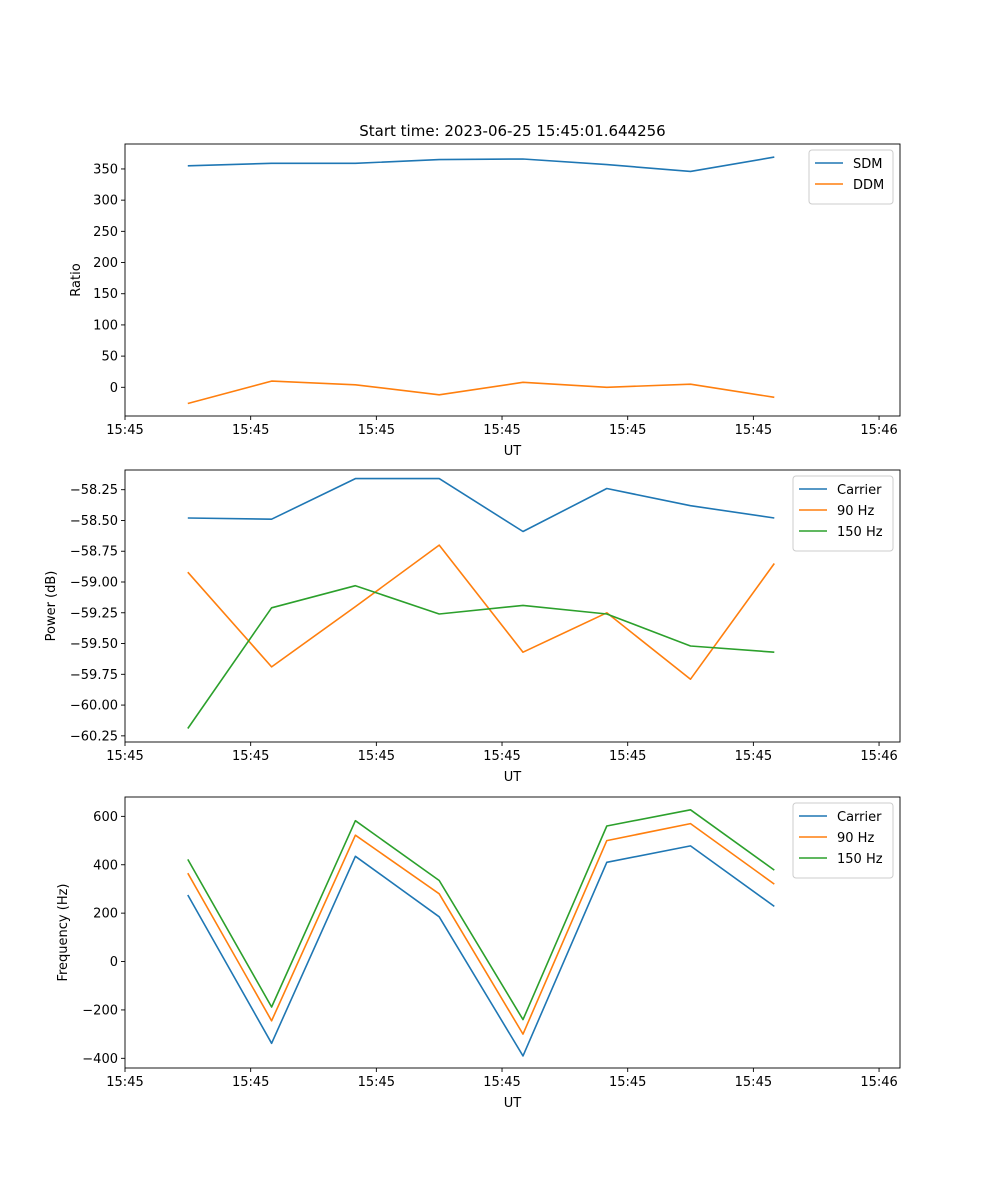  Describe the element at coordinates (105, 817) in the screenshot. I see `y-tick-label: 600` at that location.